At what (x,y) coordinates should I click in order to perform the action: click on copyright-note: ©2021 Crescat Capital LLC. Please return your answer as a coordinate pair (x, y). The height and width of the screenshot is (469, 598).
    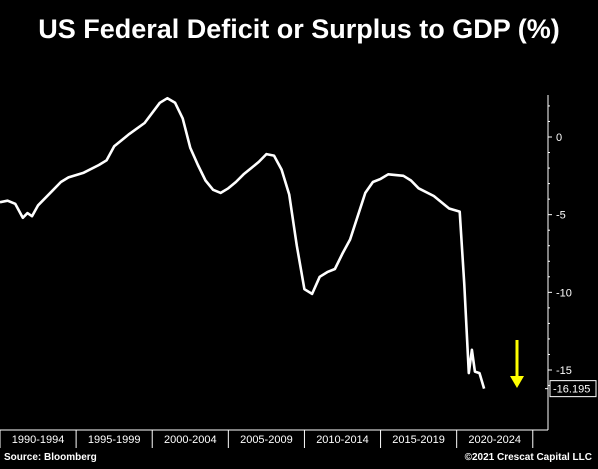
    Looking at the image, I should click on (528, 457).